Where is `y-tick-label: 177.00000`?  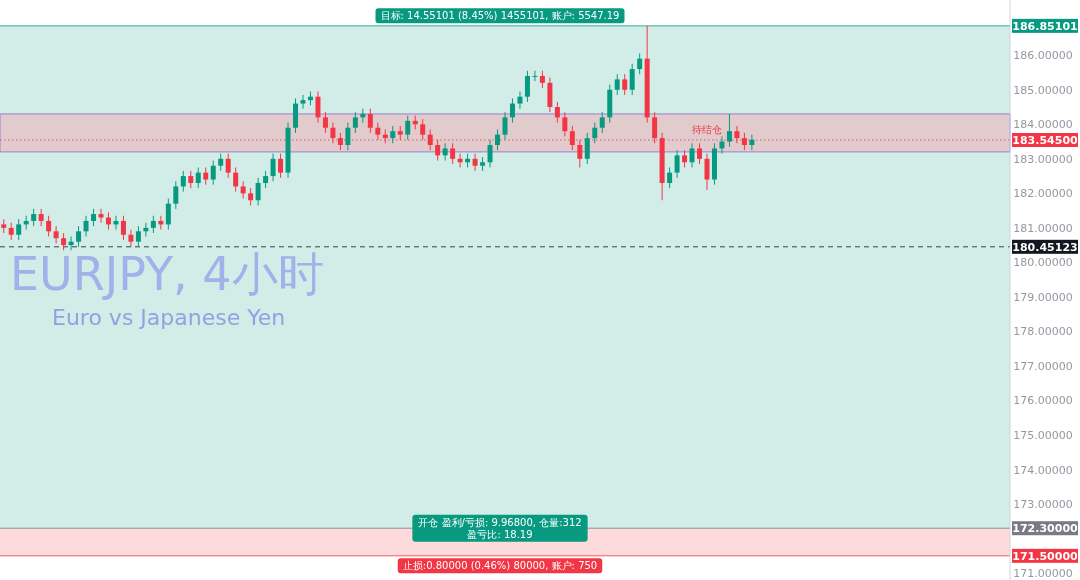
y-tick-label: 177.00000 is located at coordinates (1043, 366).